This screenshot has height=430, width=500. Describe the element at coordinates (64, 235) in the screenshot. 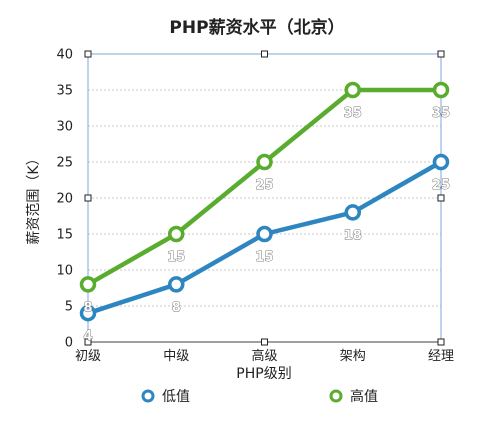

I see `y-tick-label: 15` at that location.